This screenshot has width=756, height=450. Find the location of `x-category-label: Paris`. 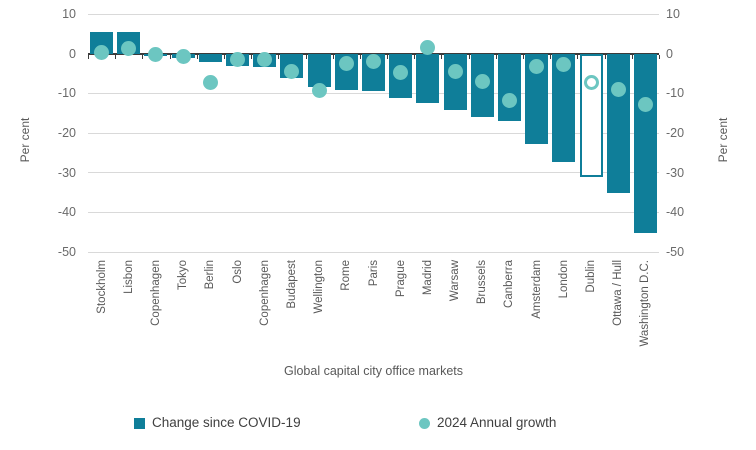

x-category-label: Paris is located at coordinates (373, 273).